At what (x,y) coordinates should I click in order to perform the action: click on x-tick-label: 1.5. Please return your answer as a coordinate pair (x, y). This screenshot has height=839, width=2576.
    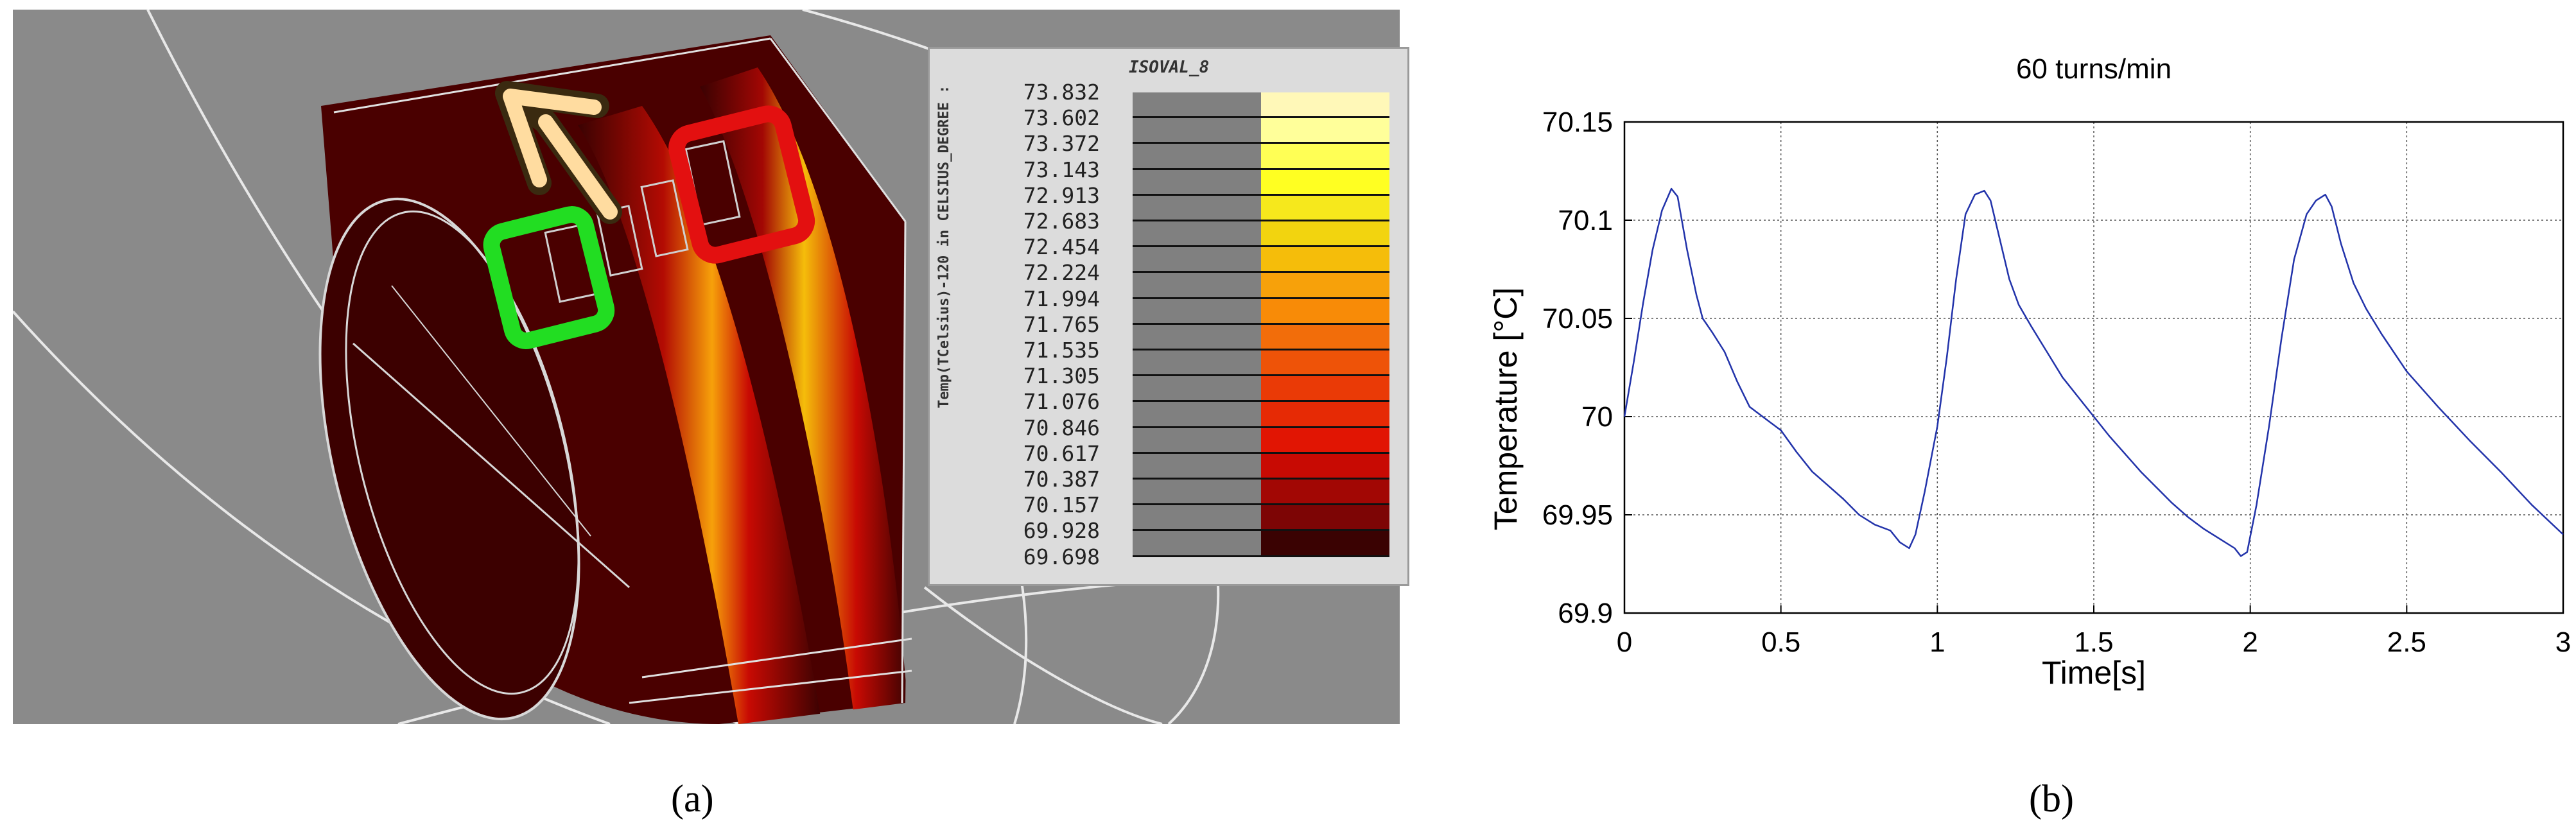
    Looking at the image, I should click on (2093, 642).